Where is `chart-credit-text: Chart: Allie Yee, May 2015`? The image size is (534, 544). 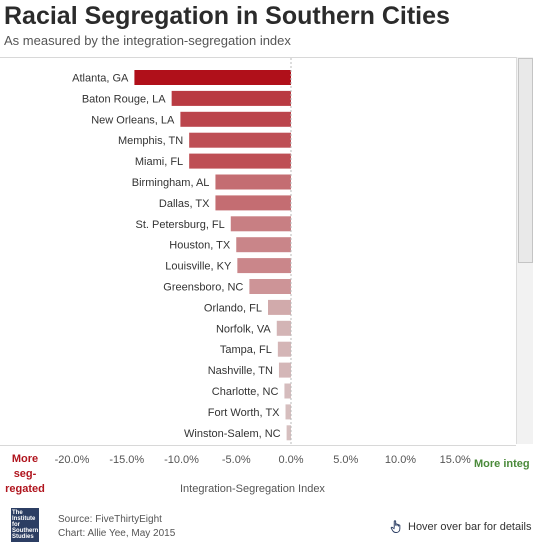 chart-credit-text: Chart: Allie Yee, May 2015 is located at coordinates (117, 533).